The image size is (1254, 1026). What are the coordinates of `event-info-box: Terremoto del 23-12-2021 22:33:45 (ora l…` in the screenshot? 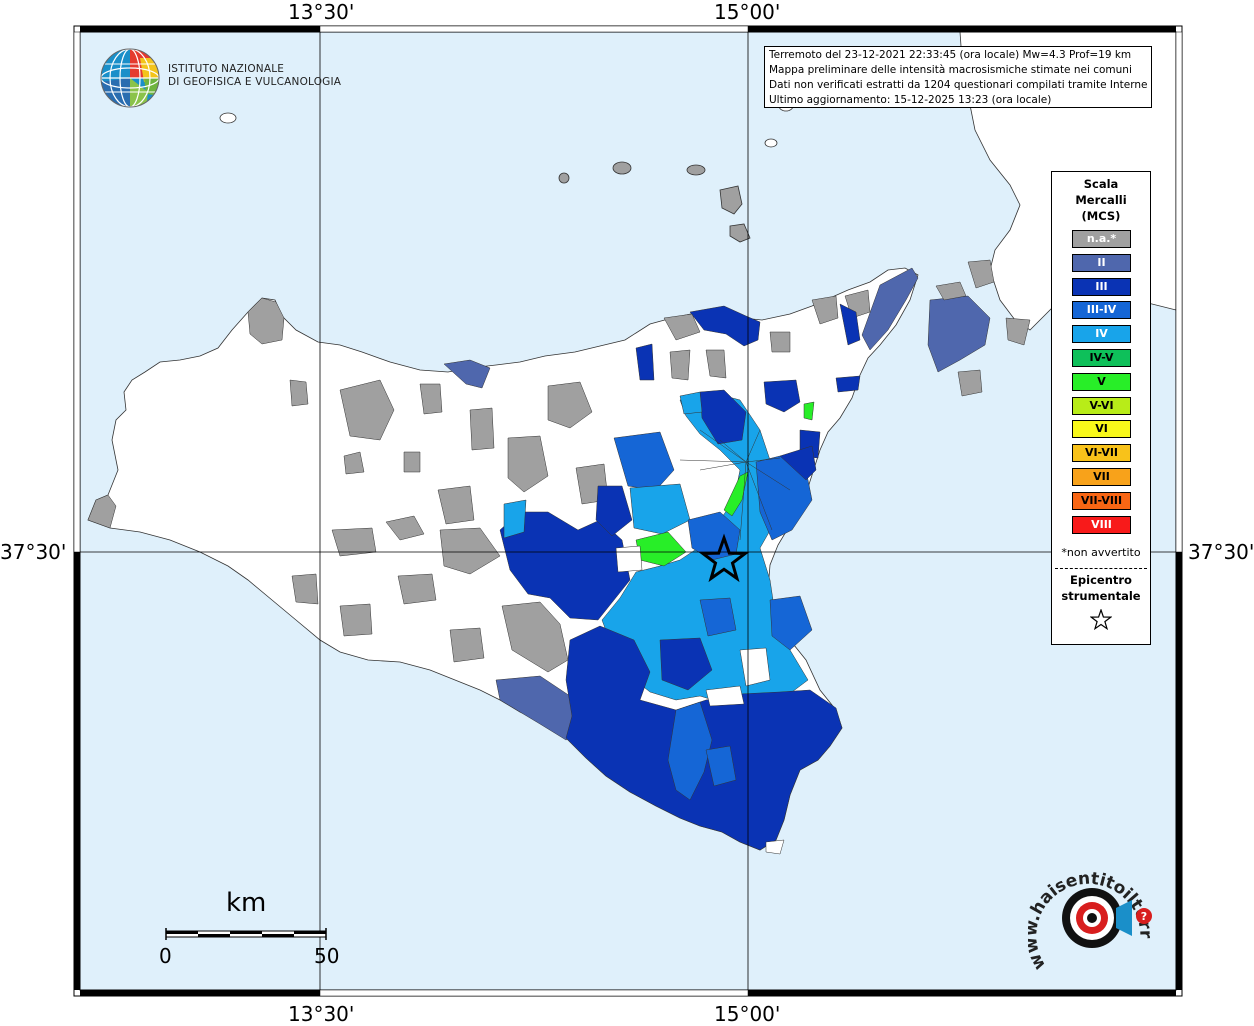 It's located at (958, 77).